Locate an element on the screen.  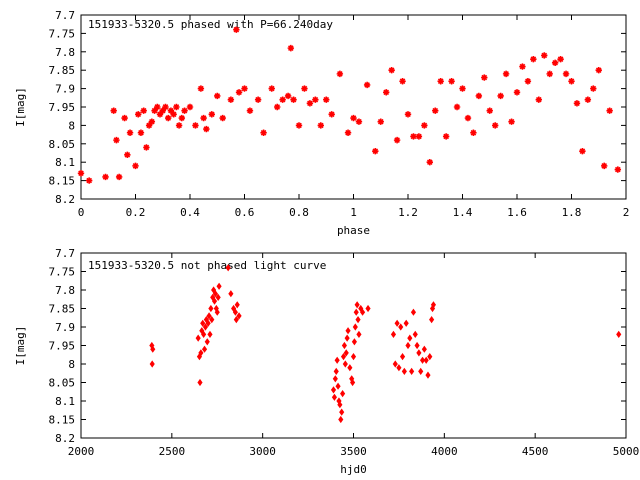
unphased-y-tick-label: 8.05 is located at coordinates (62, 383).